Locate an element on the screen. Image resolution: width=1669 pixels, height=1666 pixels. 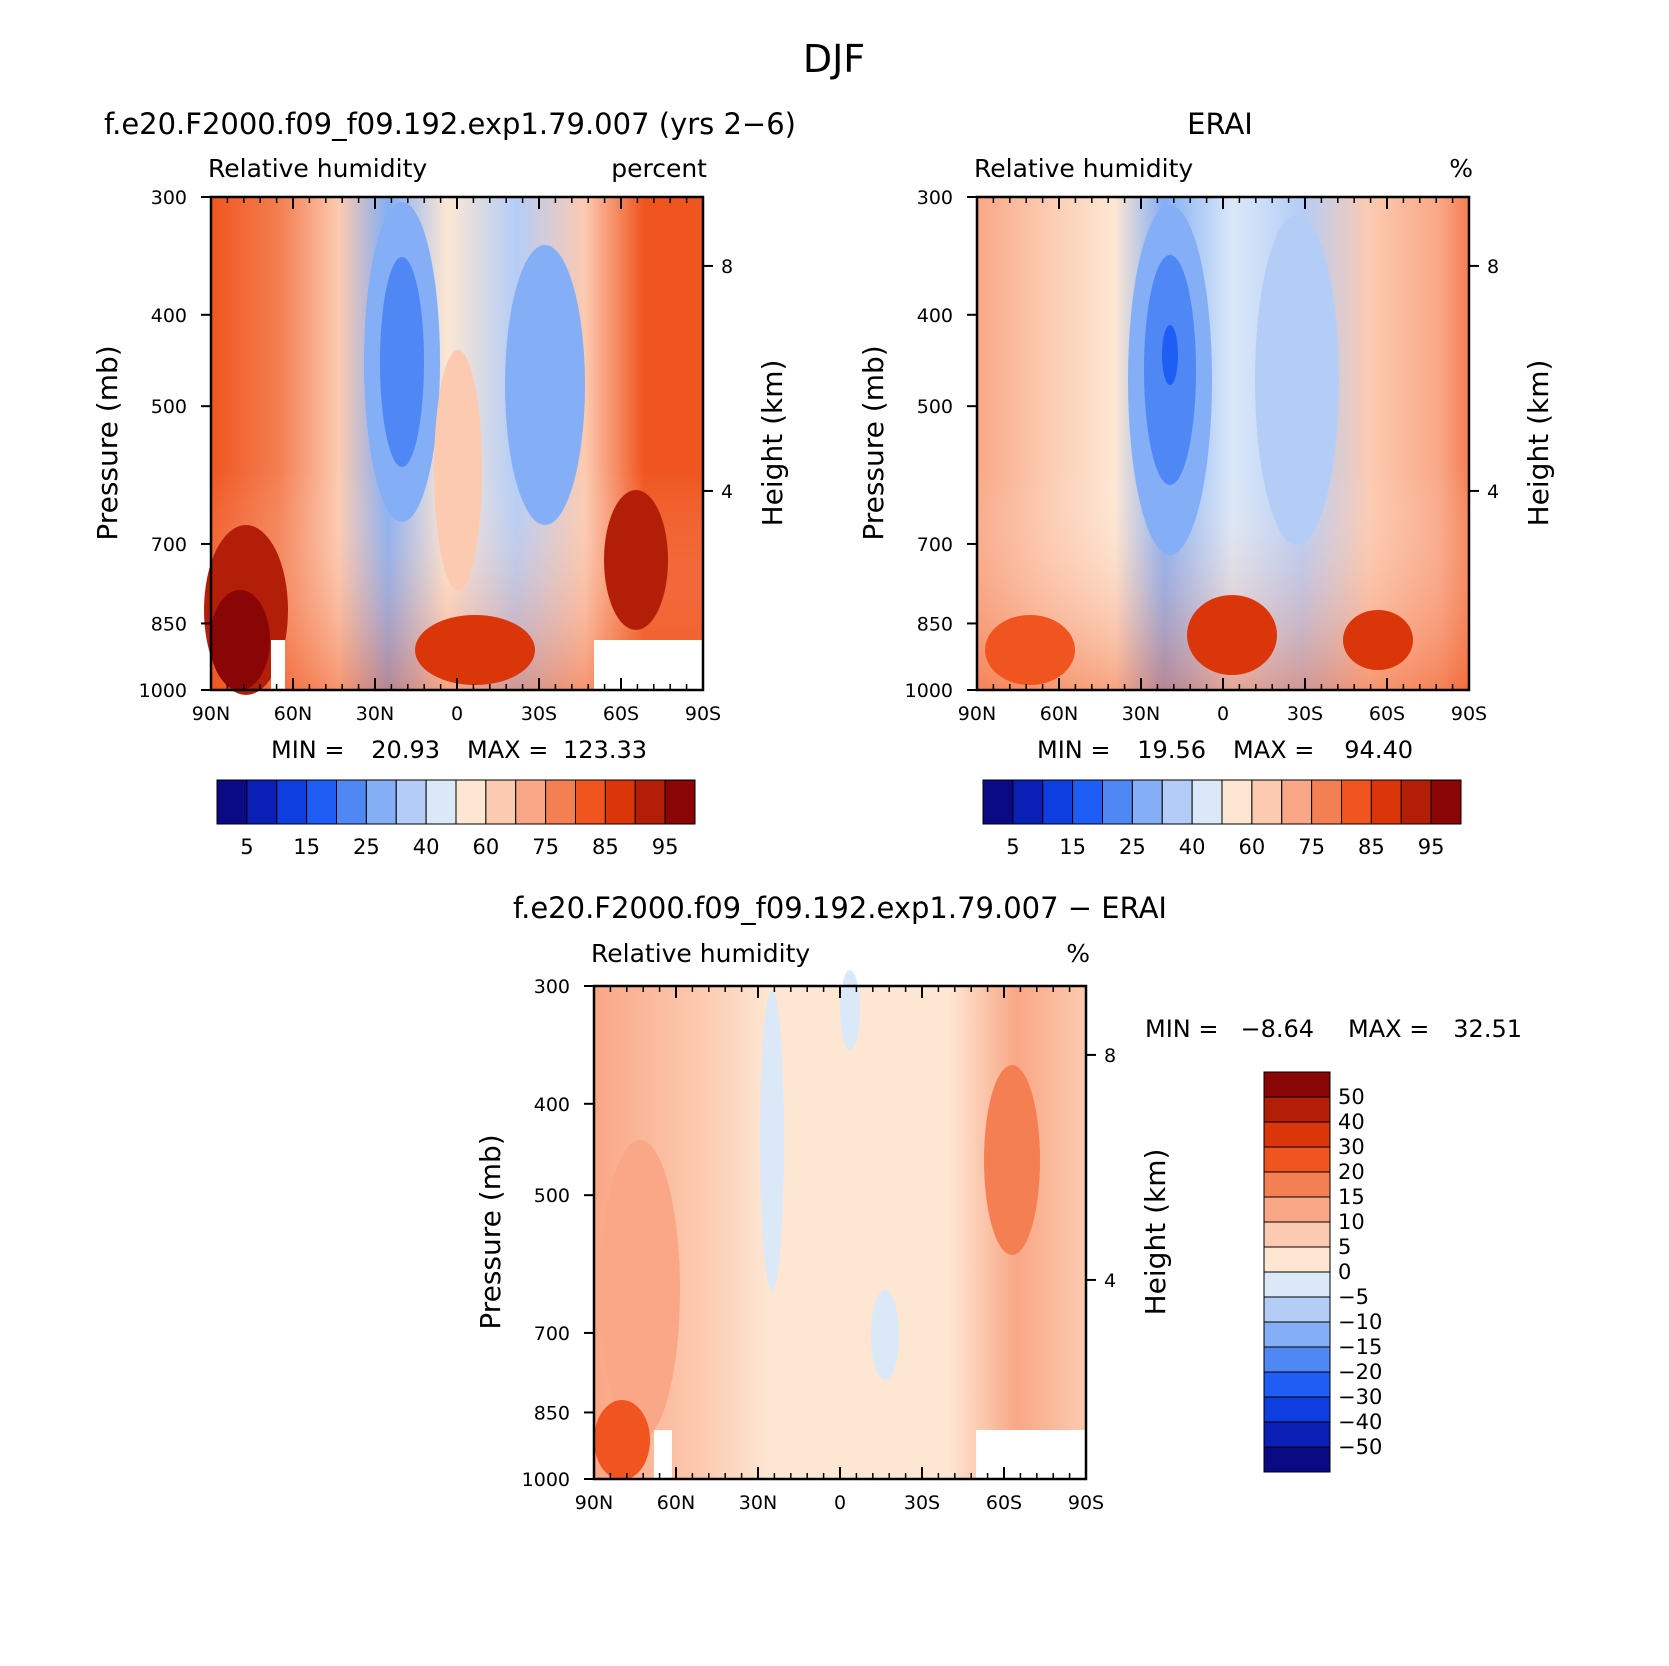
obs-y-tick-label: 500 is located at coordinates (935, 407).